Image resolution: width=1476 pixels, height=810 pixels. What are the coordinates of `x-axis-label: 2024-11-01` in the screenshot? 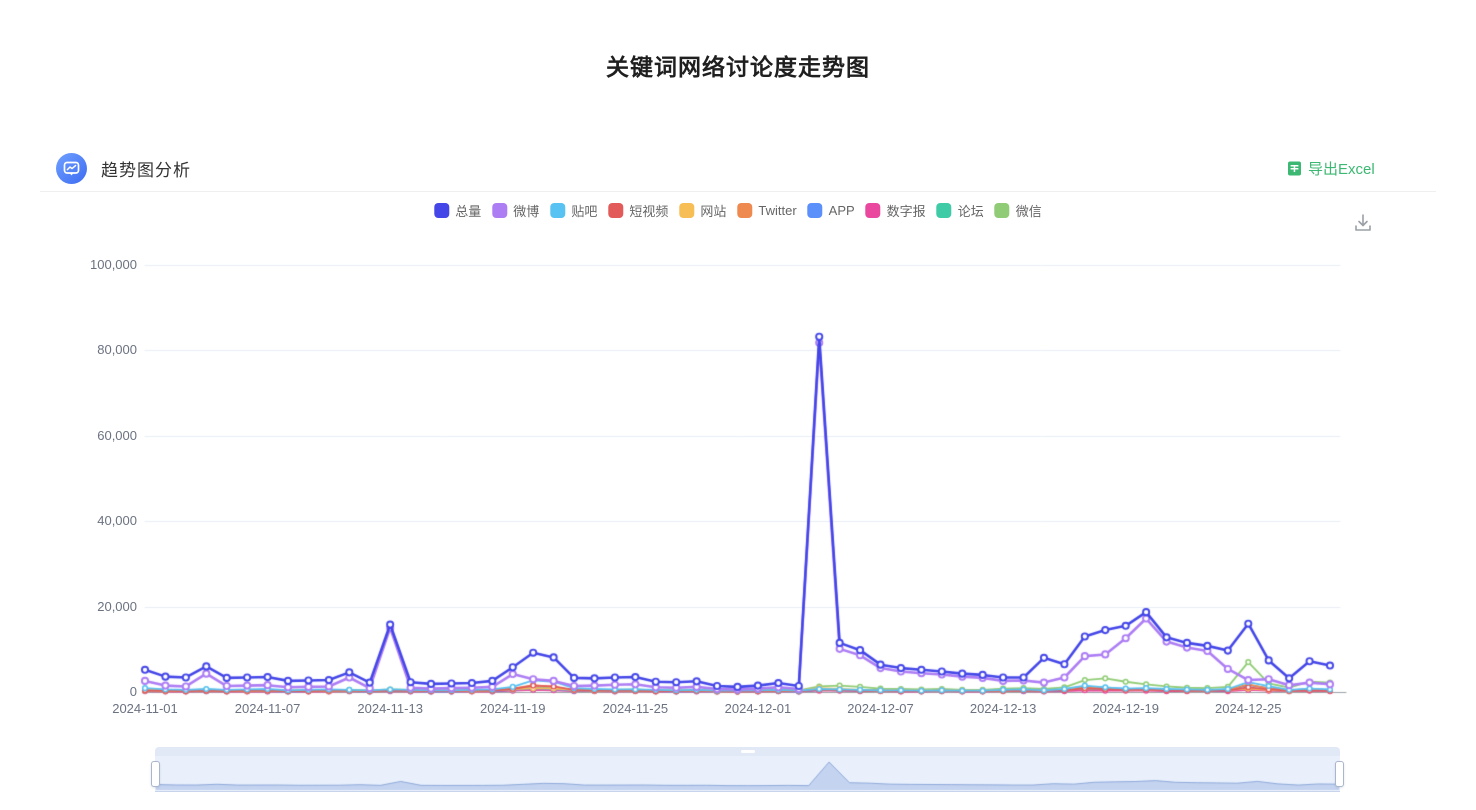 It's located at (145, 708).